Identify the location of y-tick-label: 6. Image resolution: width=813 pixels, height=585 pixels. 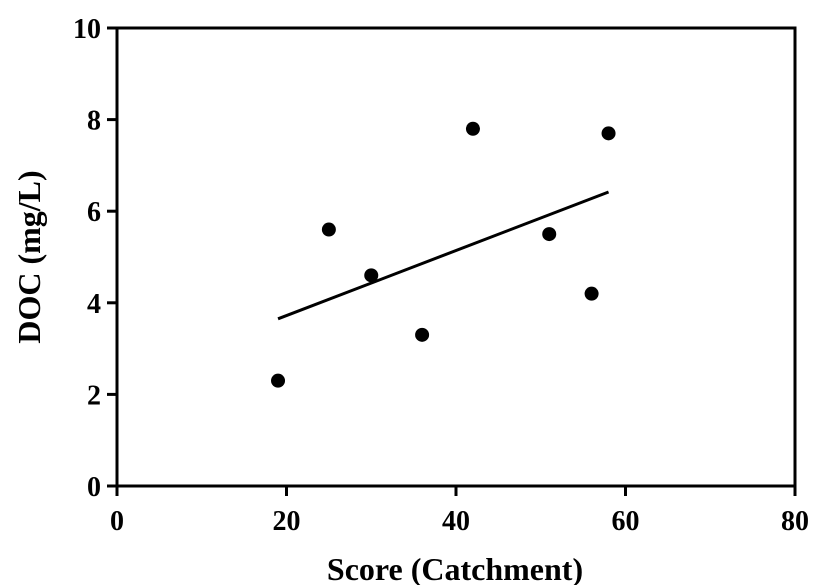
(94, 212).